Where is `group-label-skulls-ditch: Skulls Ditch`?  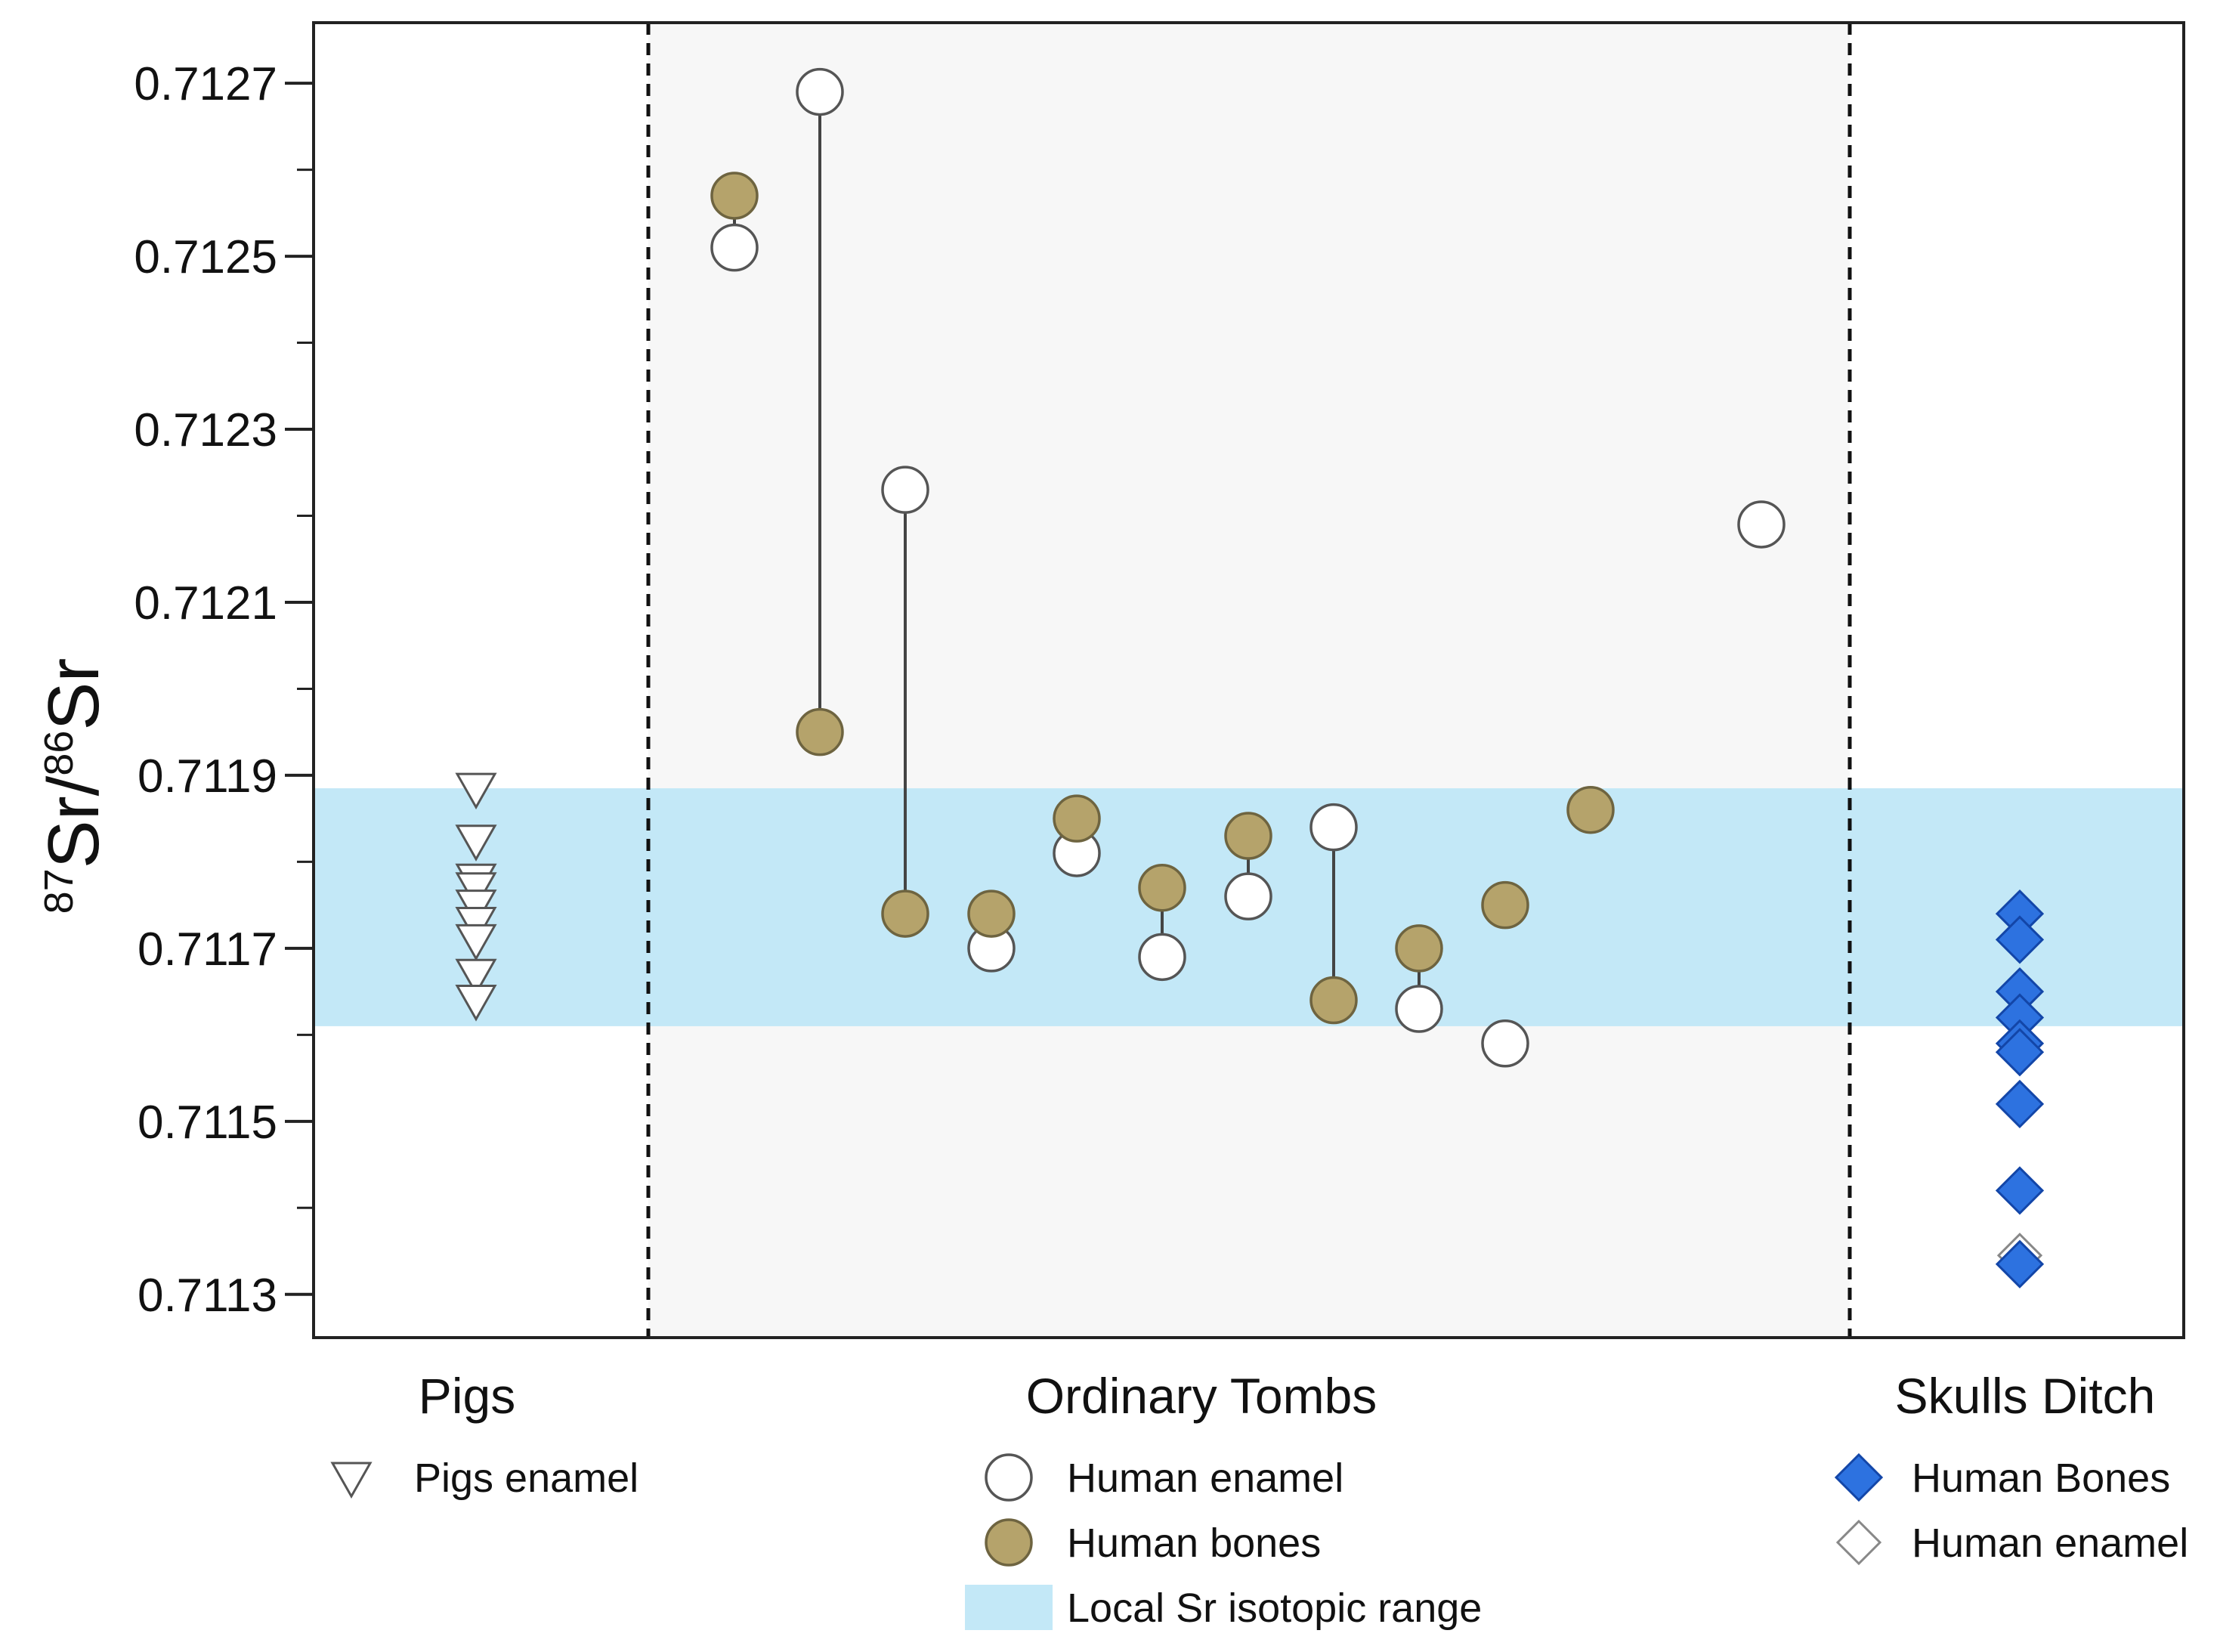
group-label-skulls-ditch: Skulls Ditch is located at coordinates (2025, 1396).